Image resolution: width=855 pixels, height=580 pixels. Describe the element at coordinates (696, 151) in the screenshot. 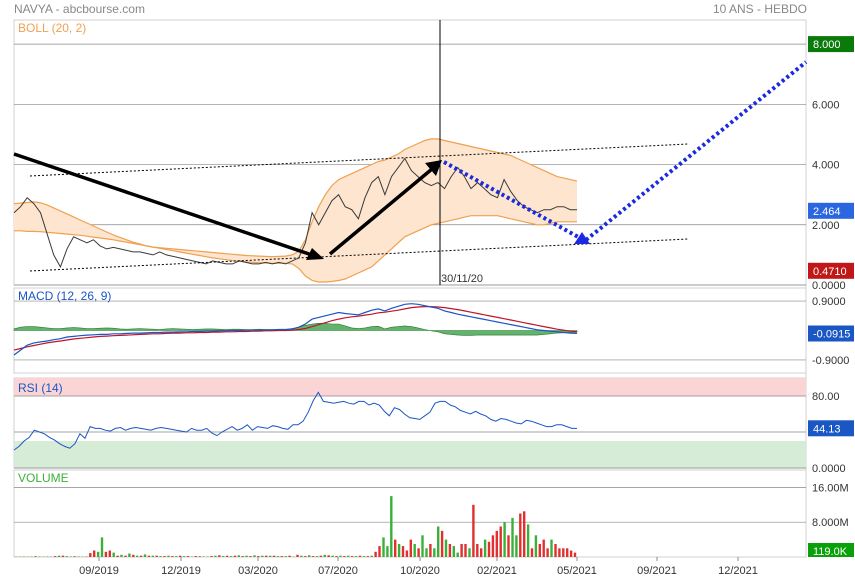

I see `forecast-up-line` at that location.